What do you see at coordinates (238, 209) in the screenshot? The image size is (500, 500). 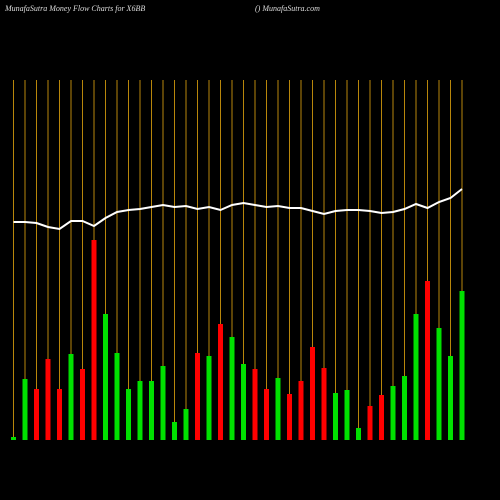 I see `money-flow-line` at bounding box center [238, 209].